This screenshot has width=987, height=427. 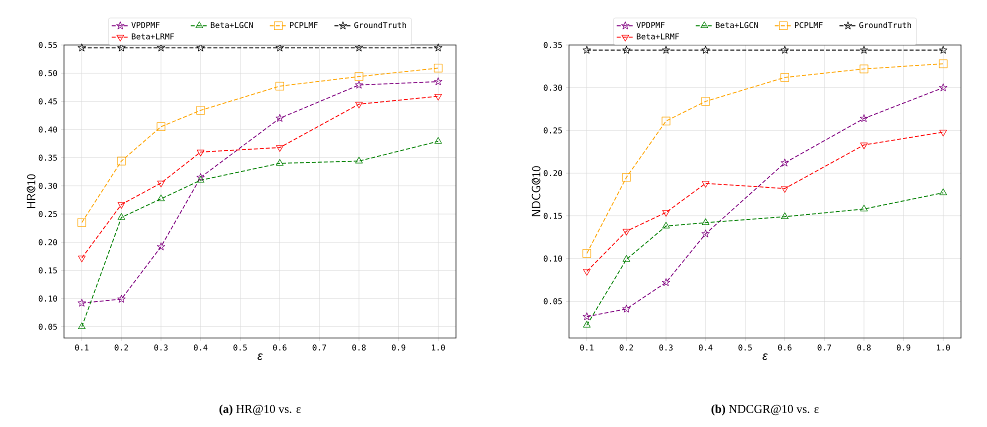 I want to click on y-axis-title: NDCG@10, so click(x=536, y=191).